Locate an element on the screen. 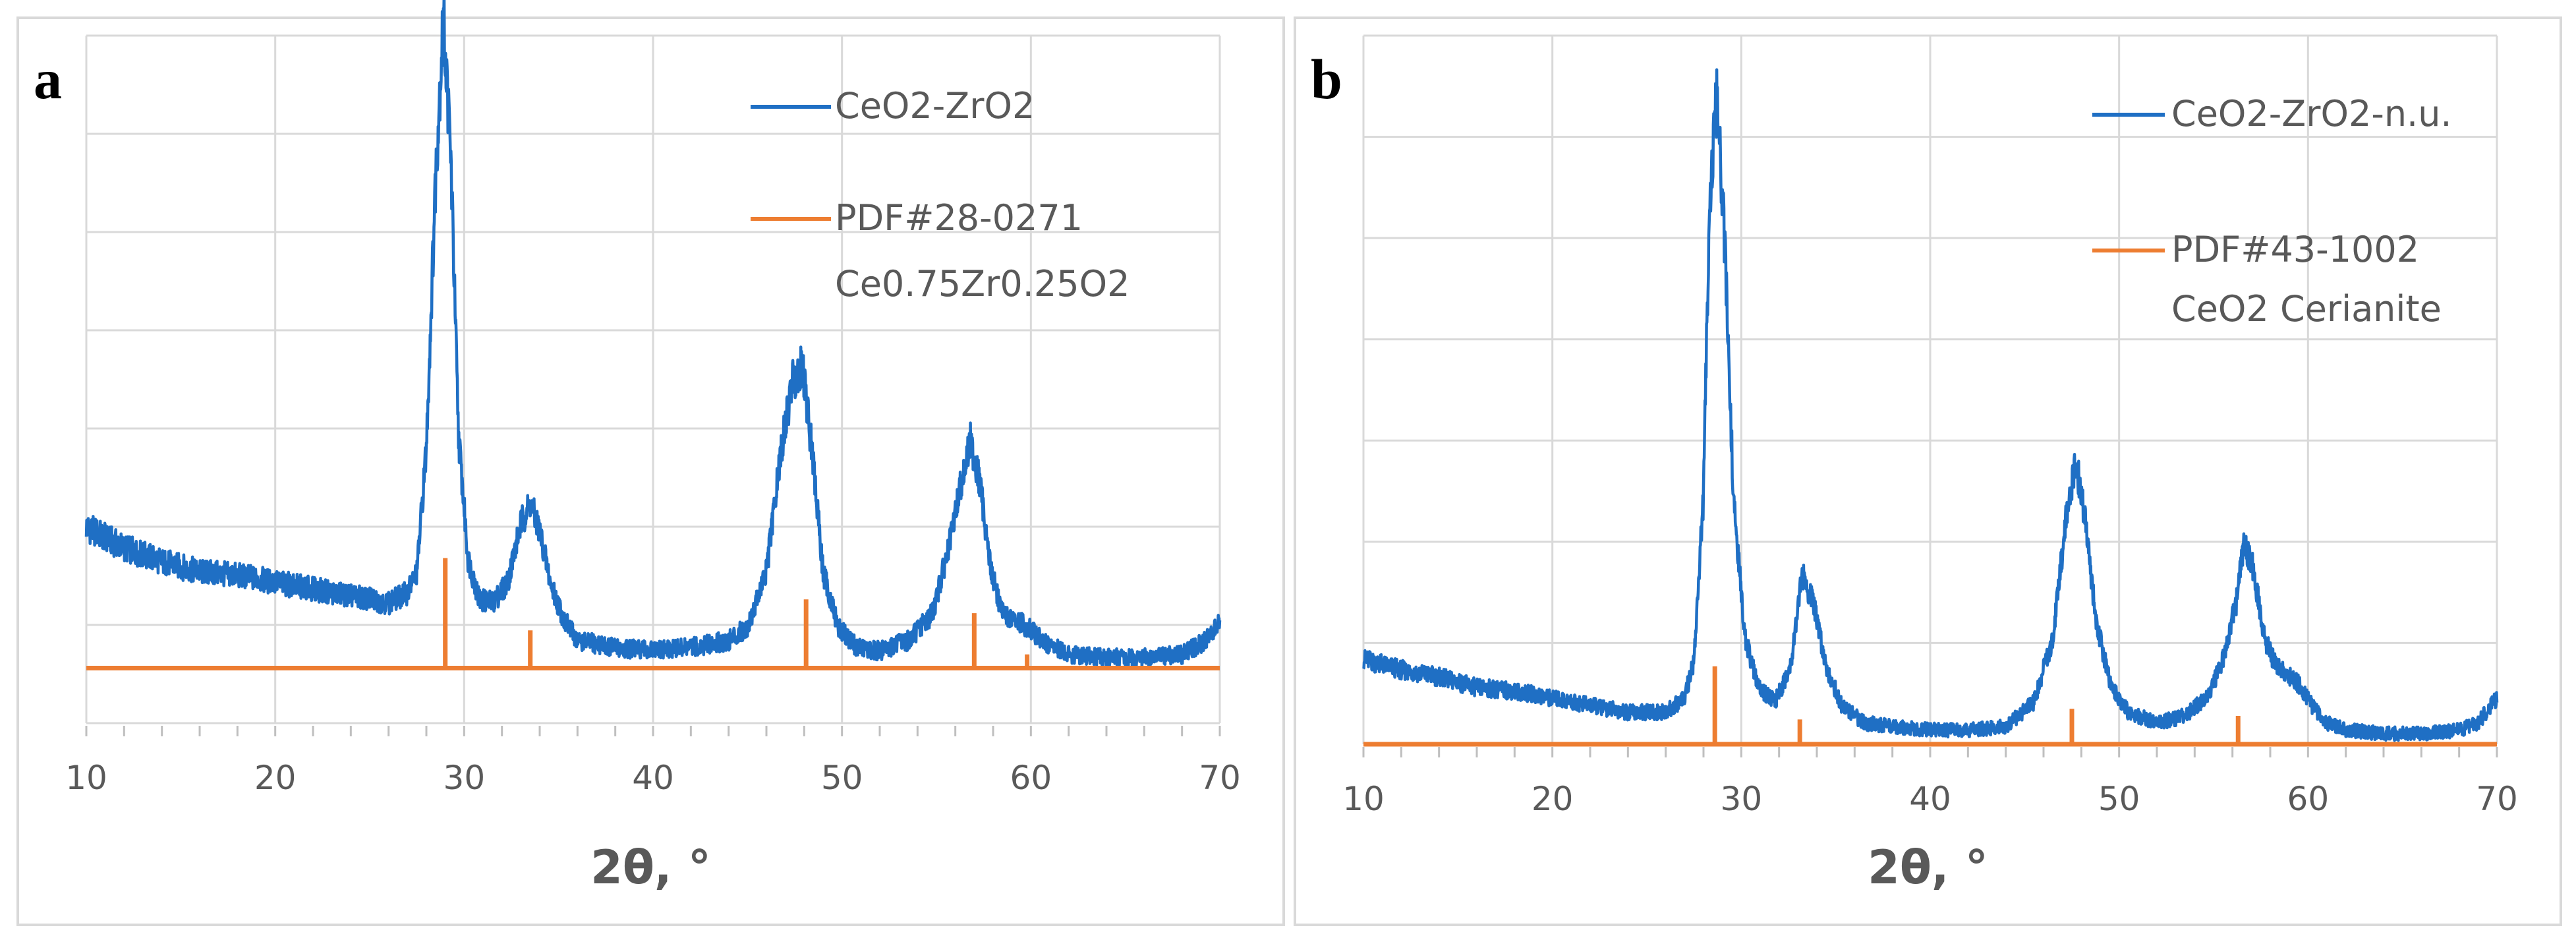 Image resolution: width=2576 pixels, height=942 pixels. legend-label: CeO2-ZrO2 is located at coordinates (935, 106).